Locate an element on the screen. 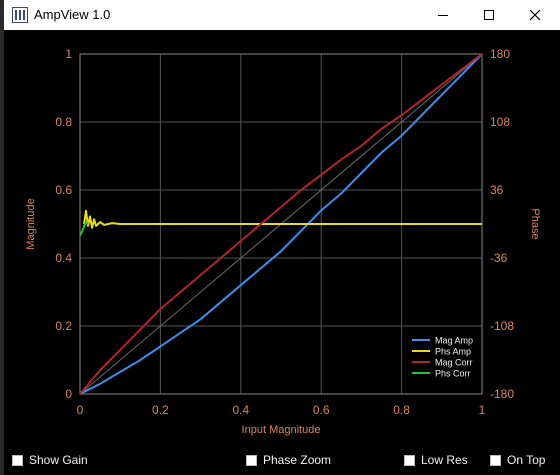  series-line-phs-amp is located at coordinates (282, 219).